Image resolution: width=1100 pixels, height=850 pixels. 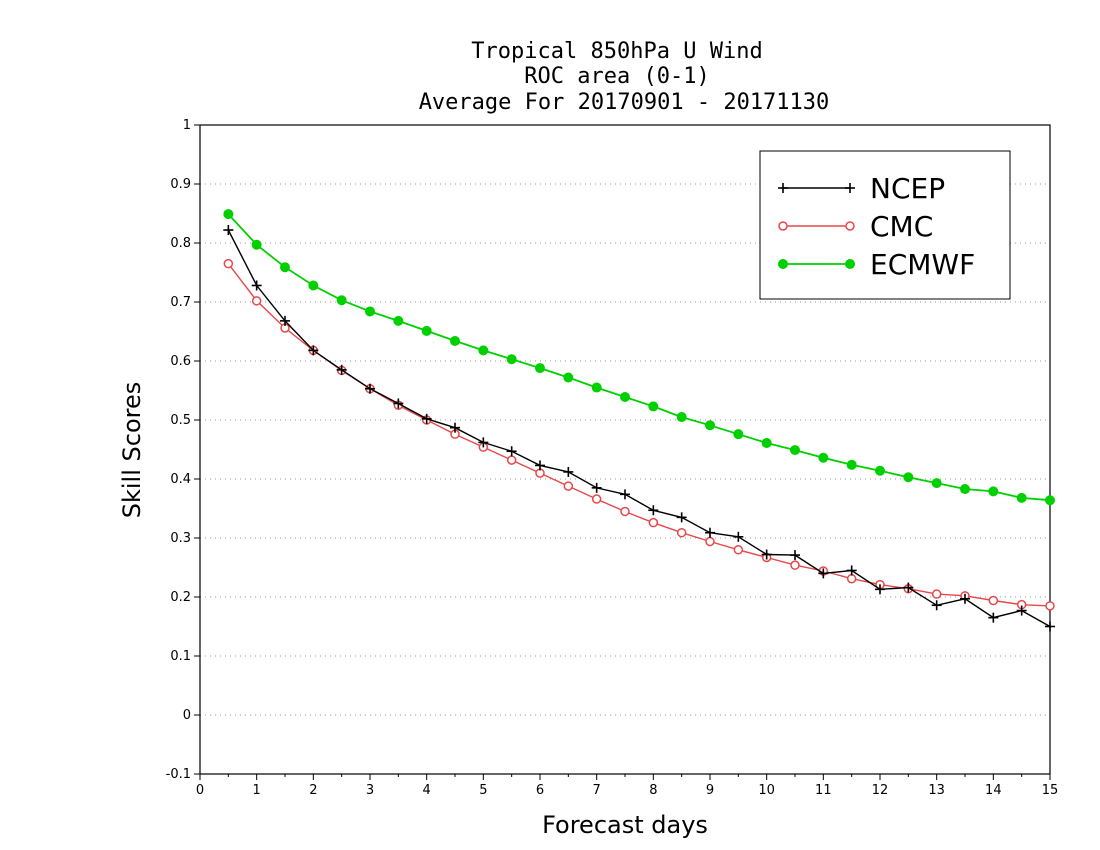 What do you see at coordinates (313, 790) in the screenshot?
I see `x-tick-label: 2` at bounding box center [313, 790].